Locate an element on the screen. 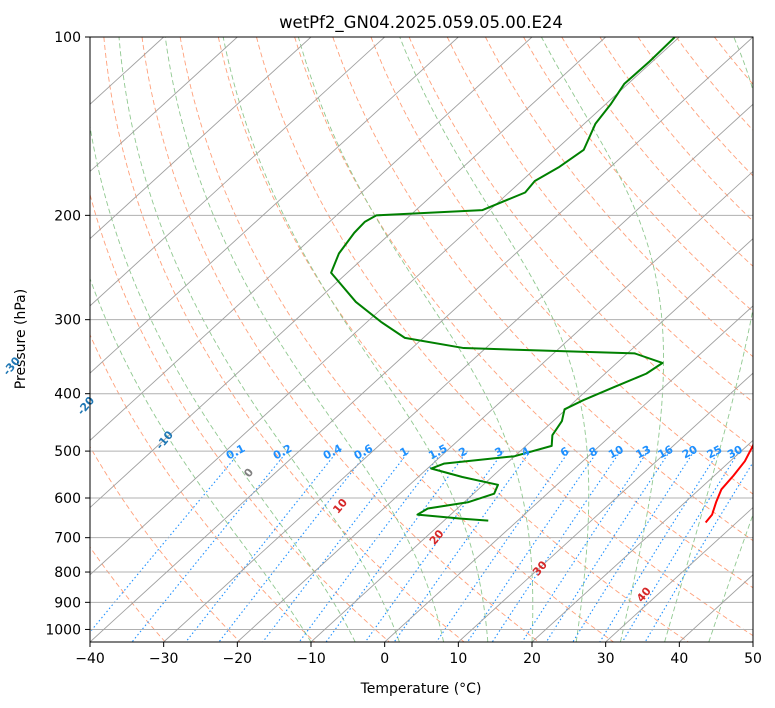 The width and height of the screenshot is (775, 708). mixing-ratio-label: 0.1 is located at coordinates (235, 452).